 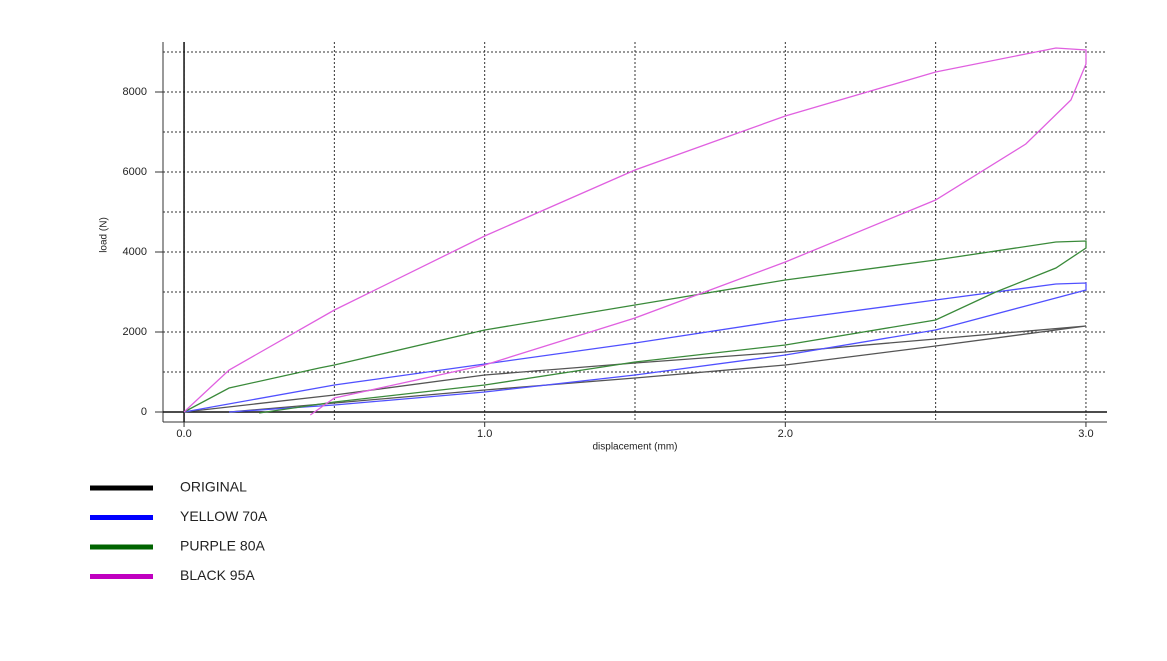 What do you see at coordinates (213, 487) in the screenshot?
I see `legend-label: ORIGINAL` at bounding box center [213, 487].